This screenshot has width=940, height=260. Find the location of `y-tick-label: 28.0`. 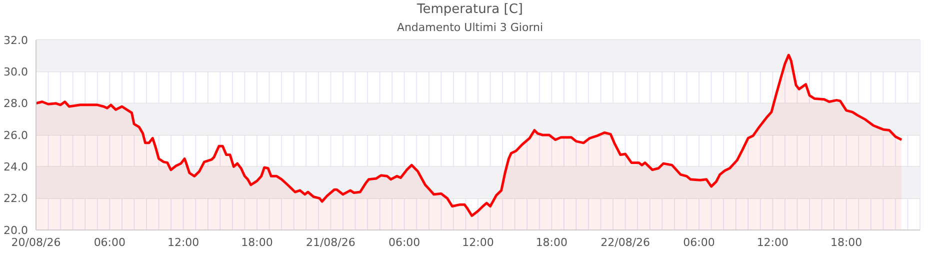

y-tick-label: 28.0 is located at coordinates (16, 103).